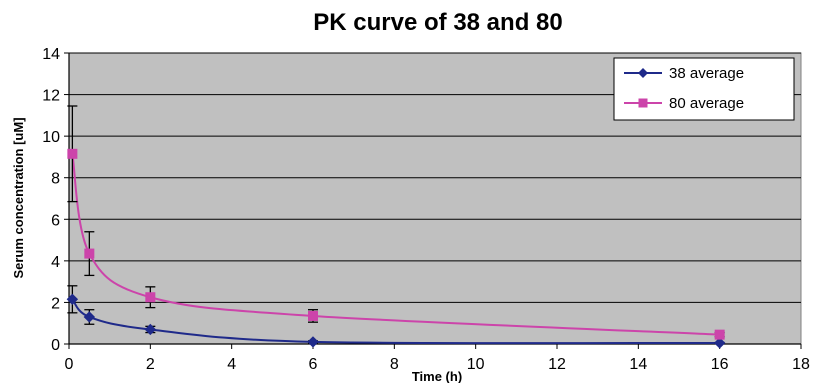 The height and width of the screenshot is (383, 816). What do you see at coordinates (437, 376) in the screenshot?
I see `x-axis-title: Time (h)` at bounding box center [437, 376].